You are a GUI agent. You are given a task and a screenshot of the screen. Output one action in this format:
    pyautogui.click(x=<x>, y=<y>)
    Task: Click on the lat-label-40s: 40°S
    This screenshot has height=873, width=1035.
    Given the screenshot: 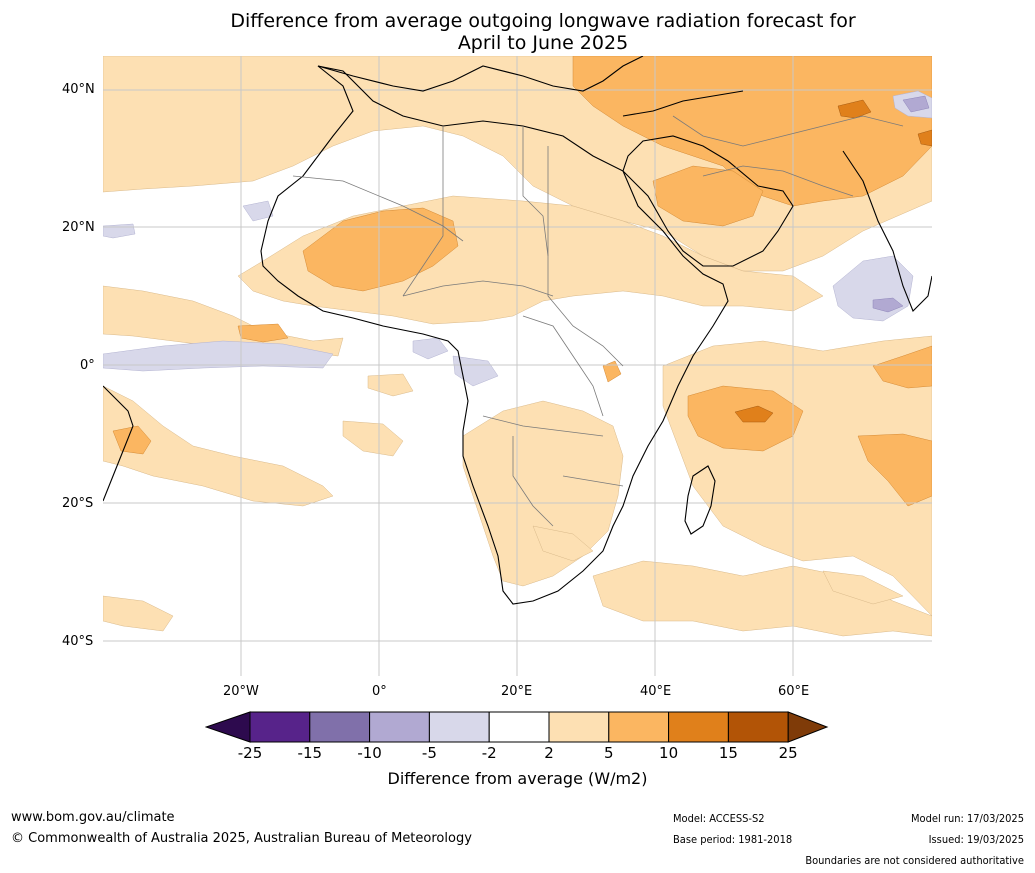 What is the action you would take?
    pyautogui.click(x=78, y=641)
    